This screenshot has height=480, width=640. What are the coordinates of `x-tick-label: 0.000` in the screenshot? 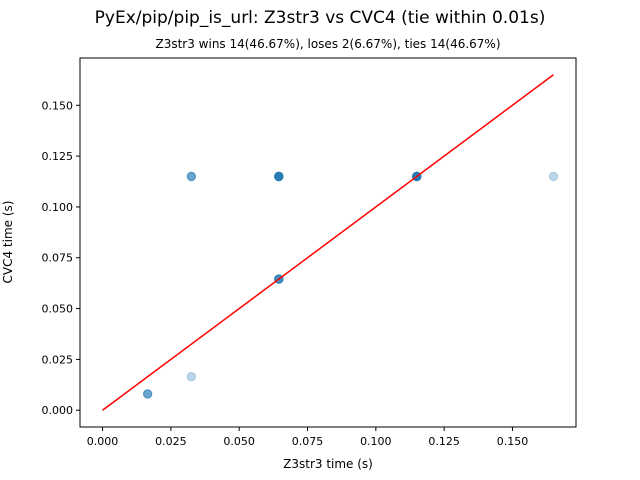 It's located at (103, 441).